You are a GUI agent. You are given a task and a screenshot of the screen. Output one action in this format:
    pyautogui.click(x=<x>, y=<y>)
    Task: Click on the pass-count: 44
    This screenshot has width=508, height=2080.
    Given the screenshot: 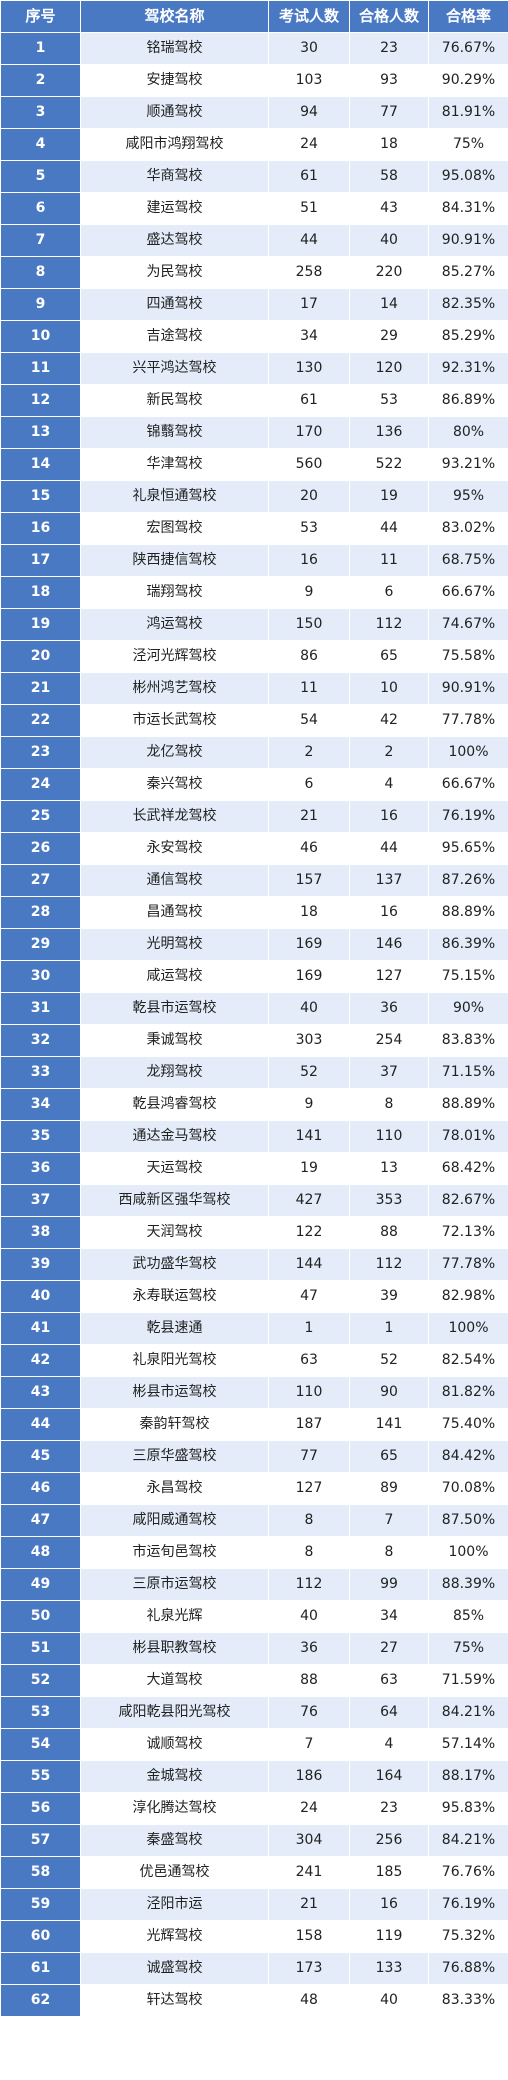 What is the action you would take?
    pyautogui.click(x=389, y=528)
    